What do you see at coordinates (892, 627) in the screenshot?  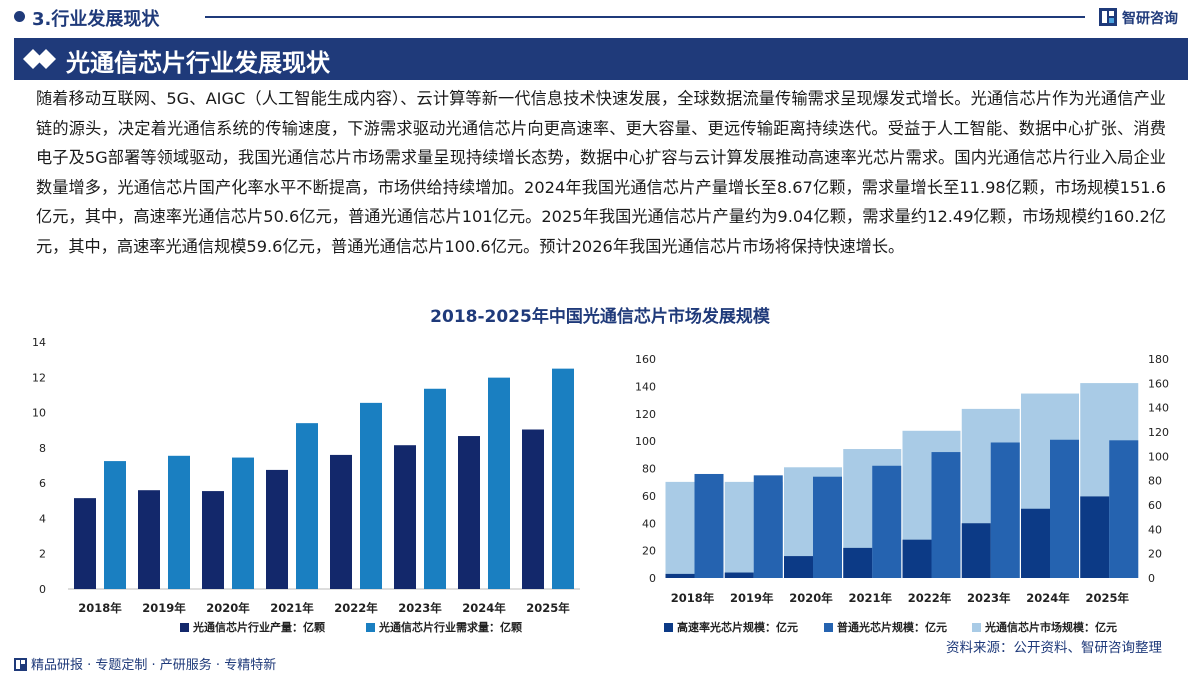 I see `legend-label: 普通光芯片规模：亿元` at bounding box center [892, 627].